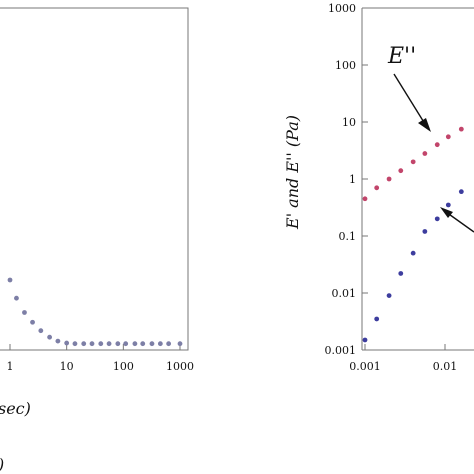 Image resolution: width=474 pixels, height=474 pixels. Describe the element at coordinates (344, 293) in the screenshot. I see `right-y-tick-label: 0.01` at that location.